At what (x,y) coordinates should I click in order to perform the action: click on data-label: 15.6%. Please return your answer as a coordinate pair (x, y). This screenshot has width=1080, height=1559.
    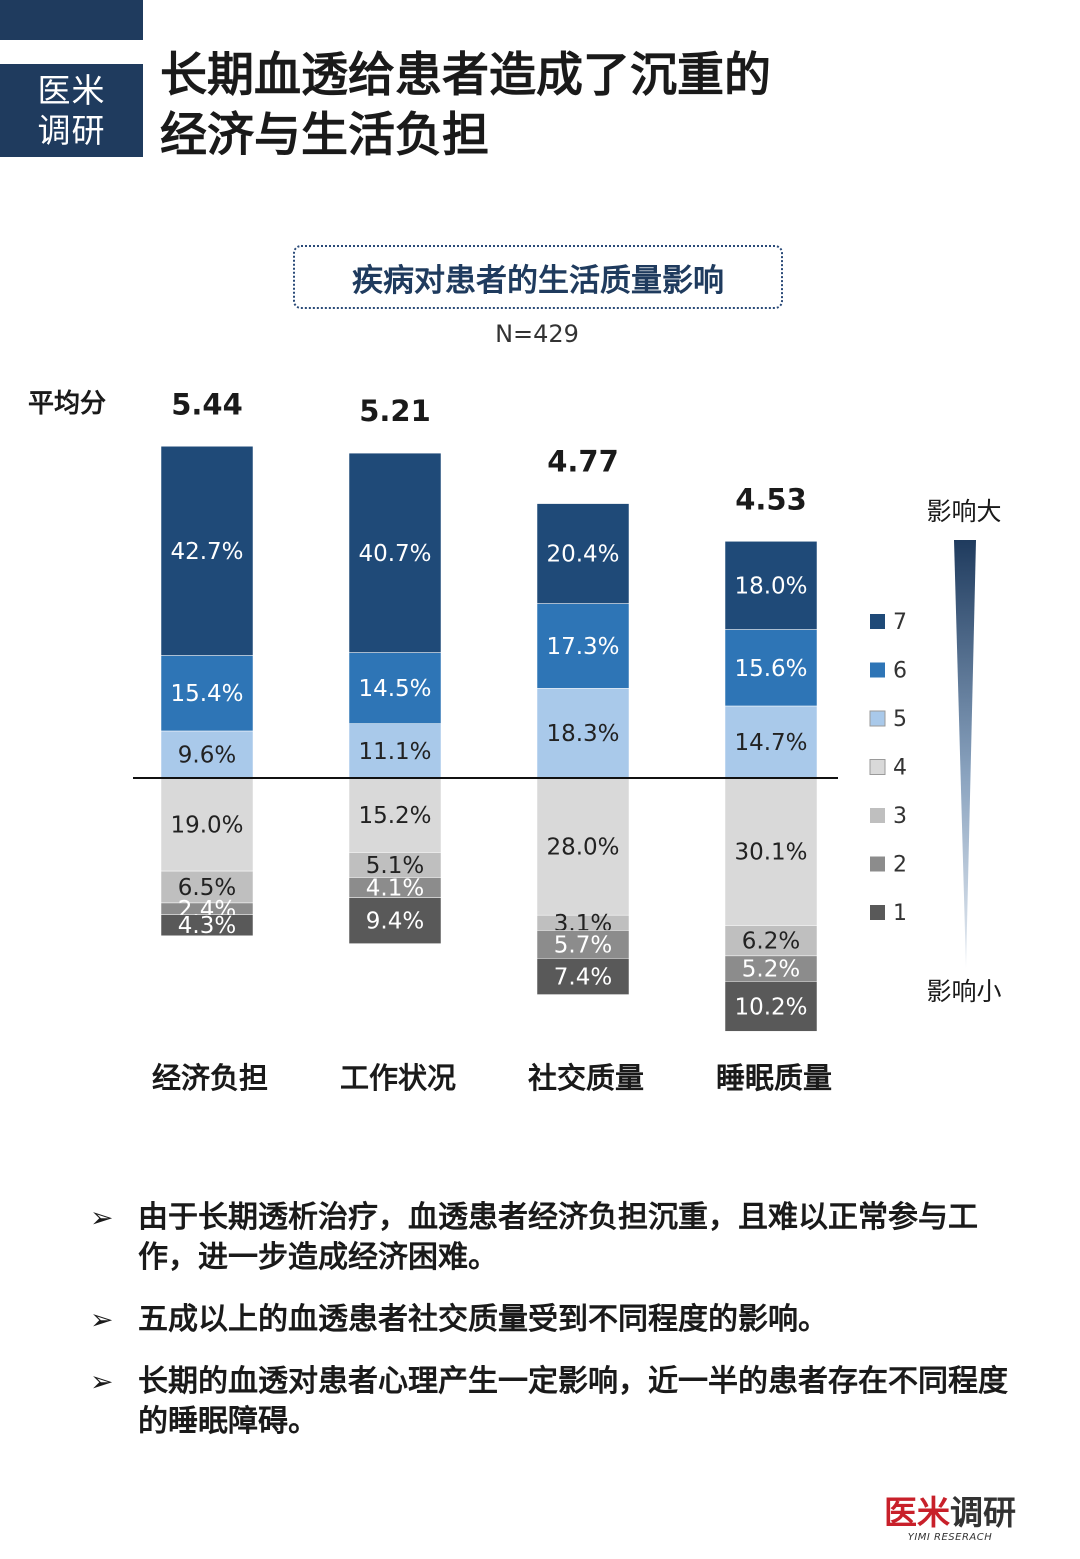
    Looking at the image, I should click on (770, 669).